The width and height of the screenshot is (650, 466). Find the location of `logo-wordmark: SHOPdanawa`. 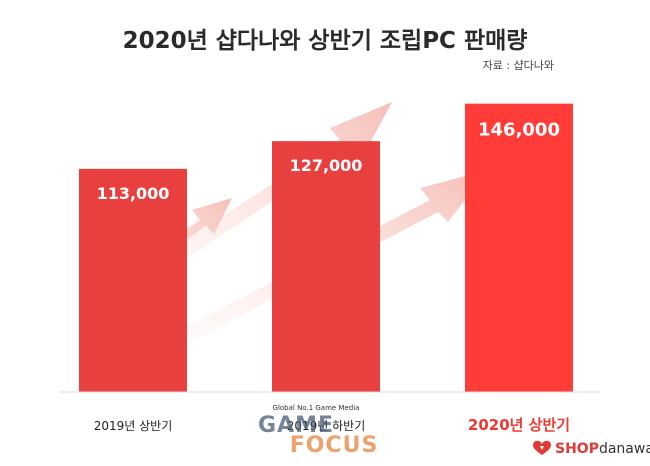

logo-wordmark: SHOPdanawa is located at coordinates (602, 449).